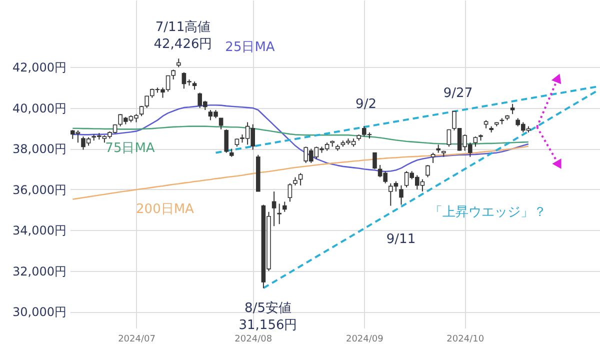 Image resolution: width=600 pixels, height=349 pixels. Describe the element at coordinates (39, 271) in the screenshot. I see `y-tick-label: 32,000円` at that location.